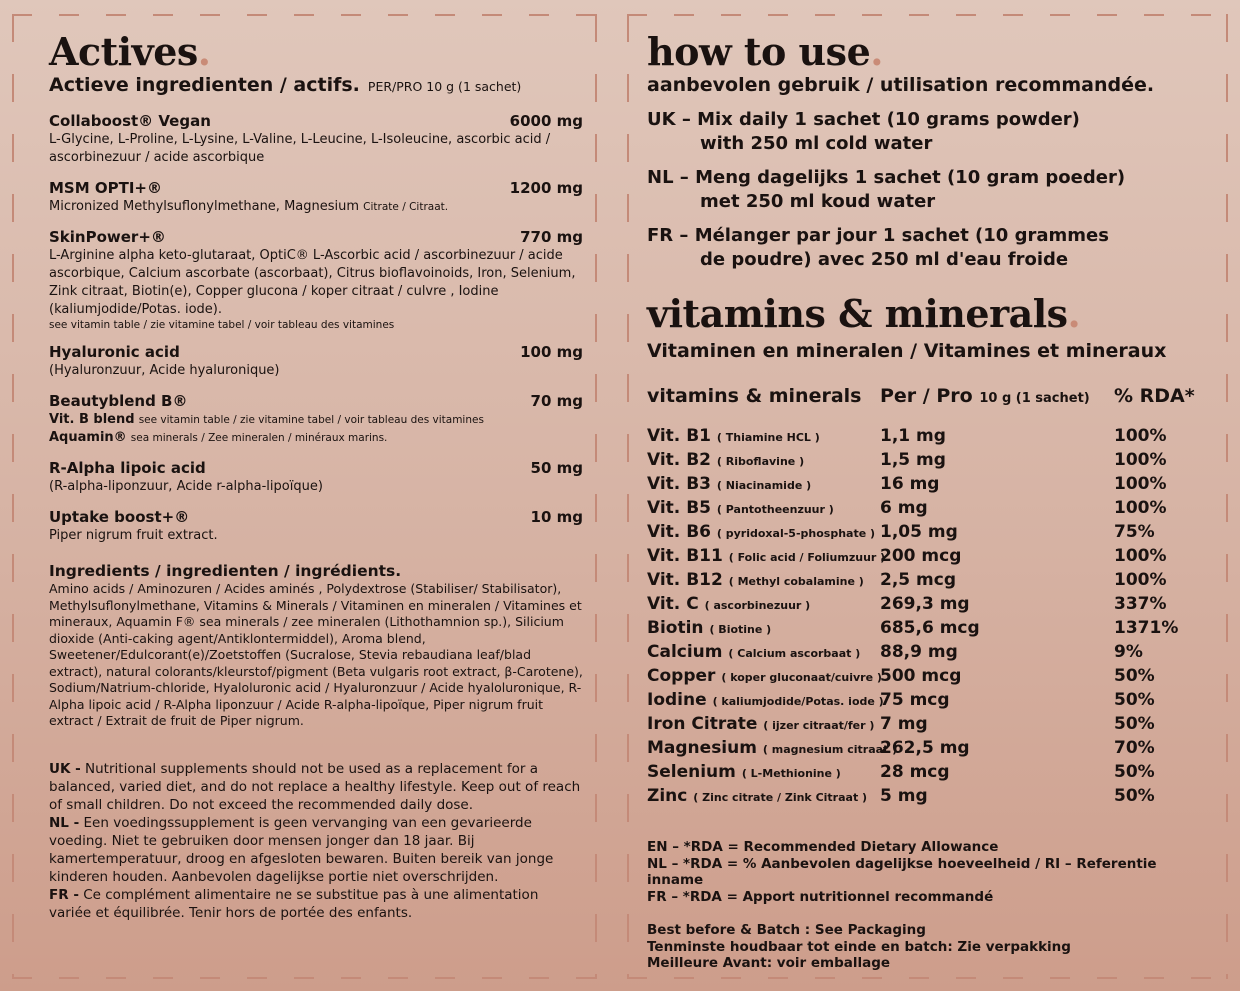 This screenshot has width=1240, height=991. What do you see at coordinates (763, 485) in the screenshot?
I see `nutrient-name: Vit. B3 ( Niacinamide )` at bounding box center [763, 485].